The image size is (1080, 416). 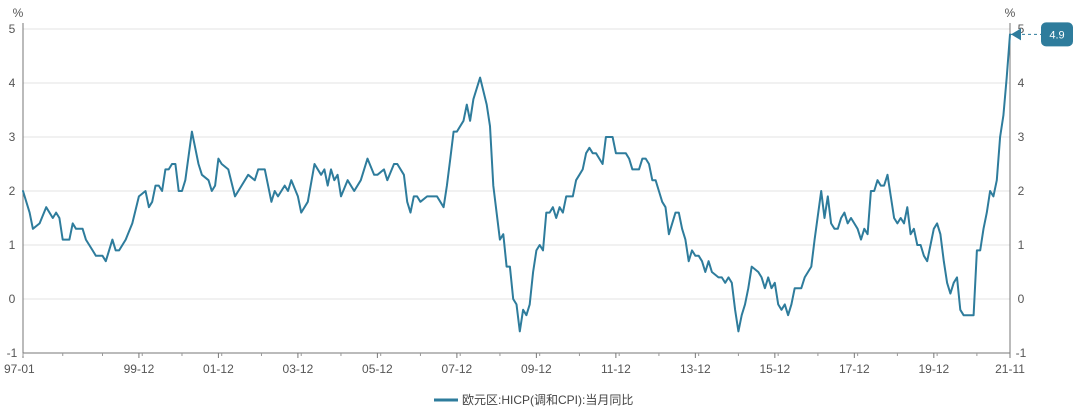 I want to click on y-axis-left-ticks: -1 0 1 2 3 4 5, so click(x=12, y=191).